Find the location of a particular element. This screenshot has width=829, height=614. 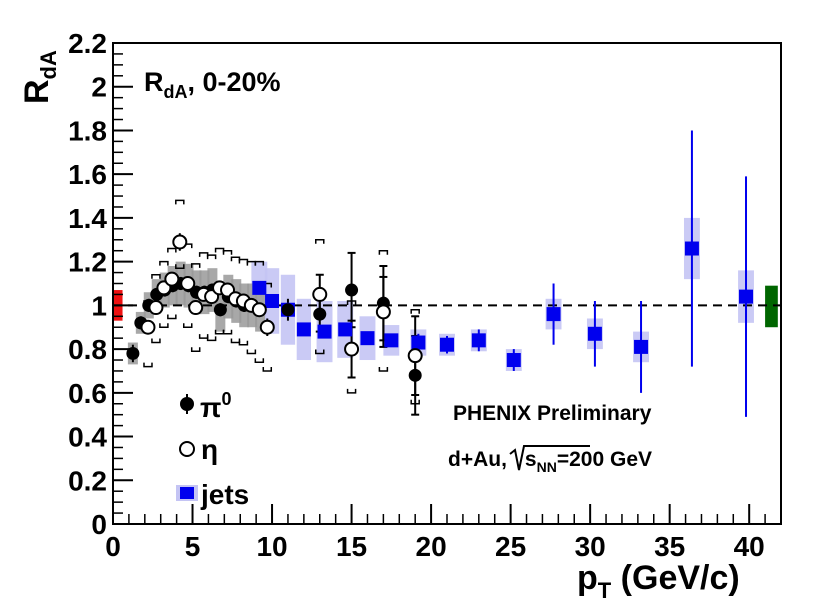

chart-title-sub: dA is located at coordinates (176, 92).